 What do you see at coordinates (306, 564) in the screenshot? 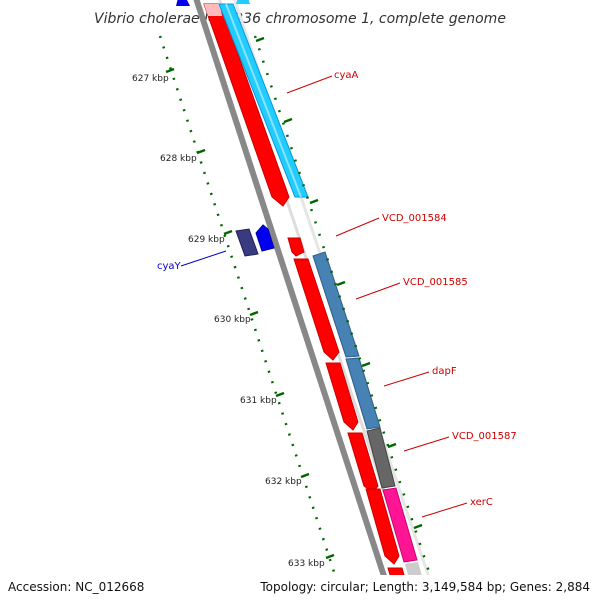
I see `tick-label: 633 kbp` at bounding box center [306, 564].